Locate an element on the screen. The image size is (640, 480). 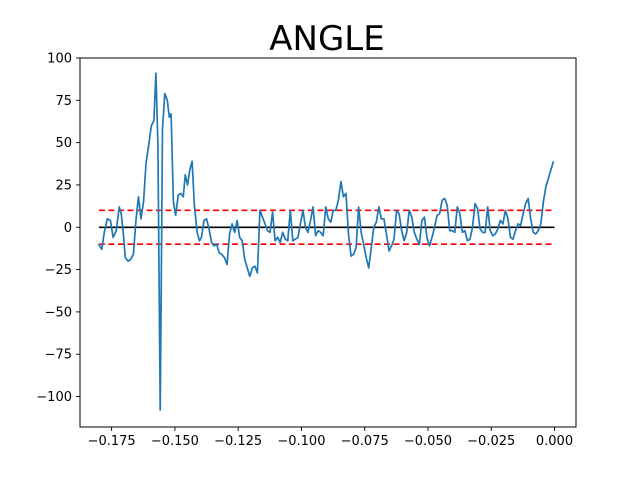
y-tick-label: 0 is located at coordinates (68, 228).